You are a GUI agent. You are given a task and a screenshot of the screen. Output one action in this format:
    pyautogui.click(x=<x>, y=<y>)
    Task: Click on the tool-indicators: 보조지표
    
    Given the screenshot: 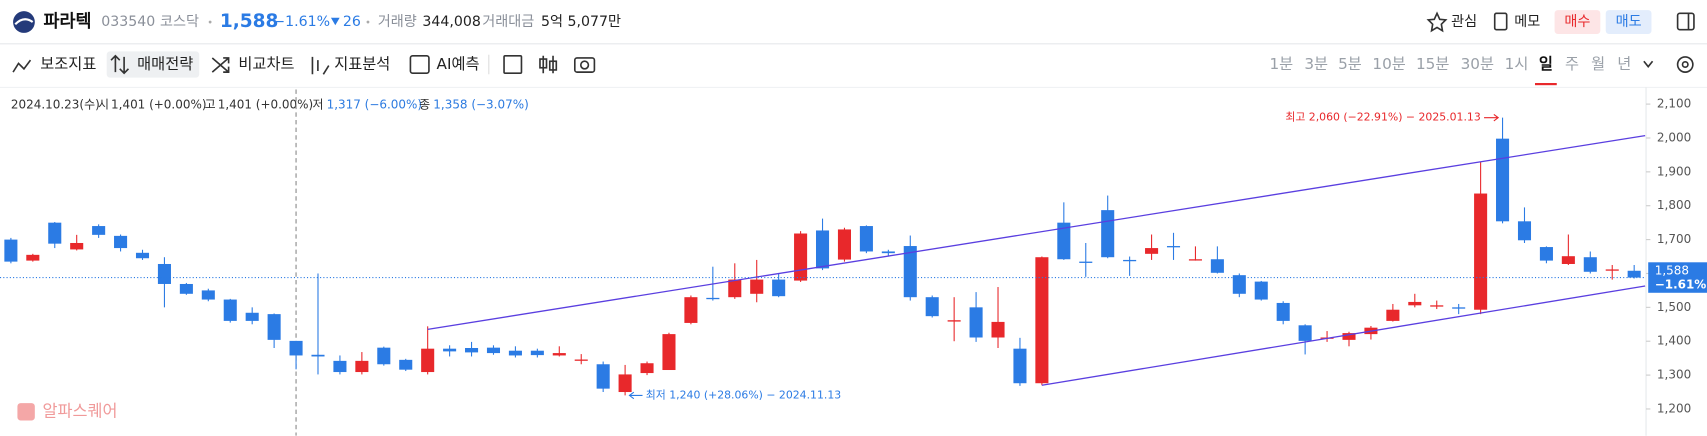 What is the action you would take?
    pyautogui.click(x=68, y=64)
    